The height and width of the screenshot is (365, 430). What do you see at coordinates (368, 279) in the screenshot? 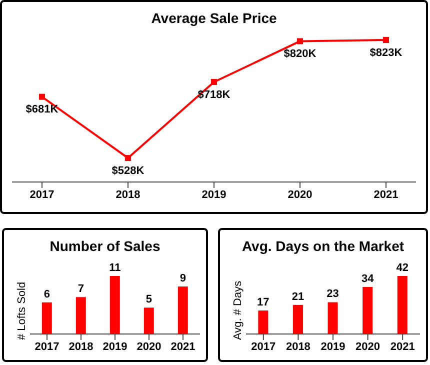
I see `data-label: 34` at bounding box center [368, 279].